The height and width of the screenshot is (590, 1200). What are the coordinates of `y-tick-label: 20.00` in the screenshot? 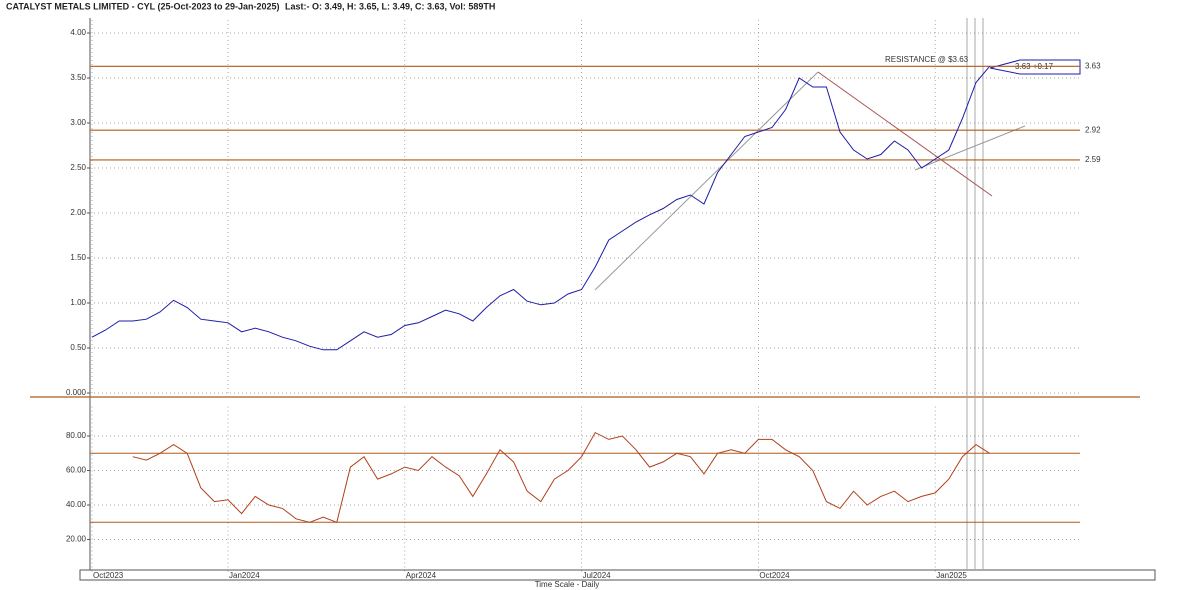 It's located at (76, 539).